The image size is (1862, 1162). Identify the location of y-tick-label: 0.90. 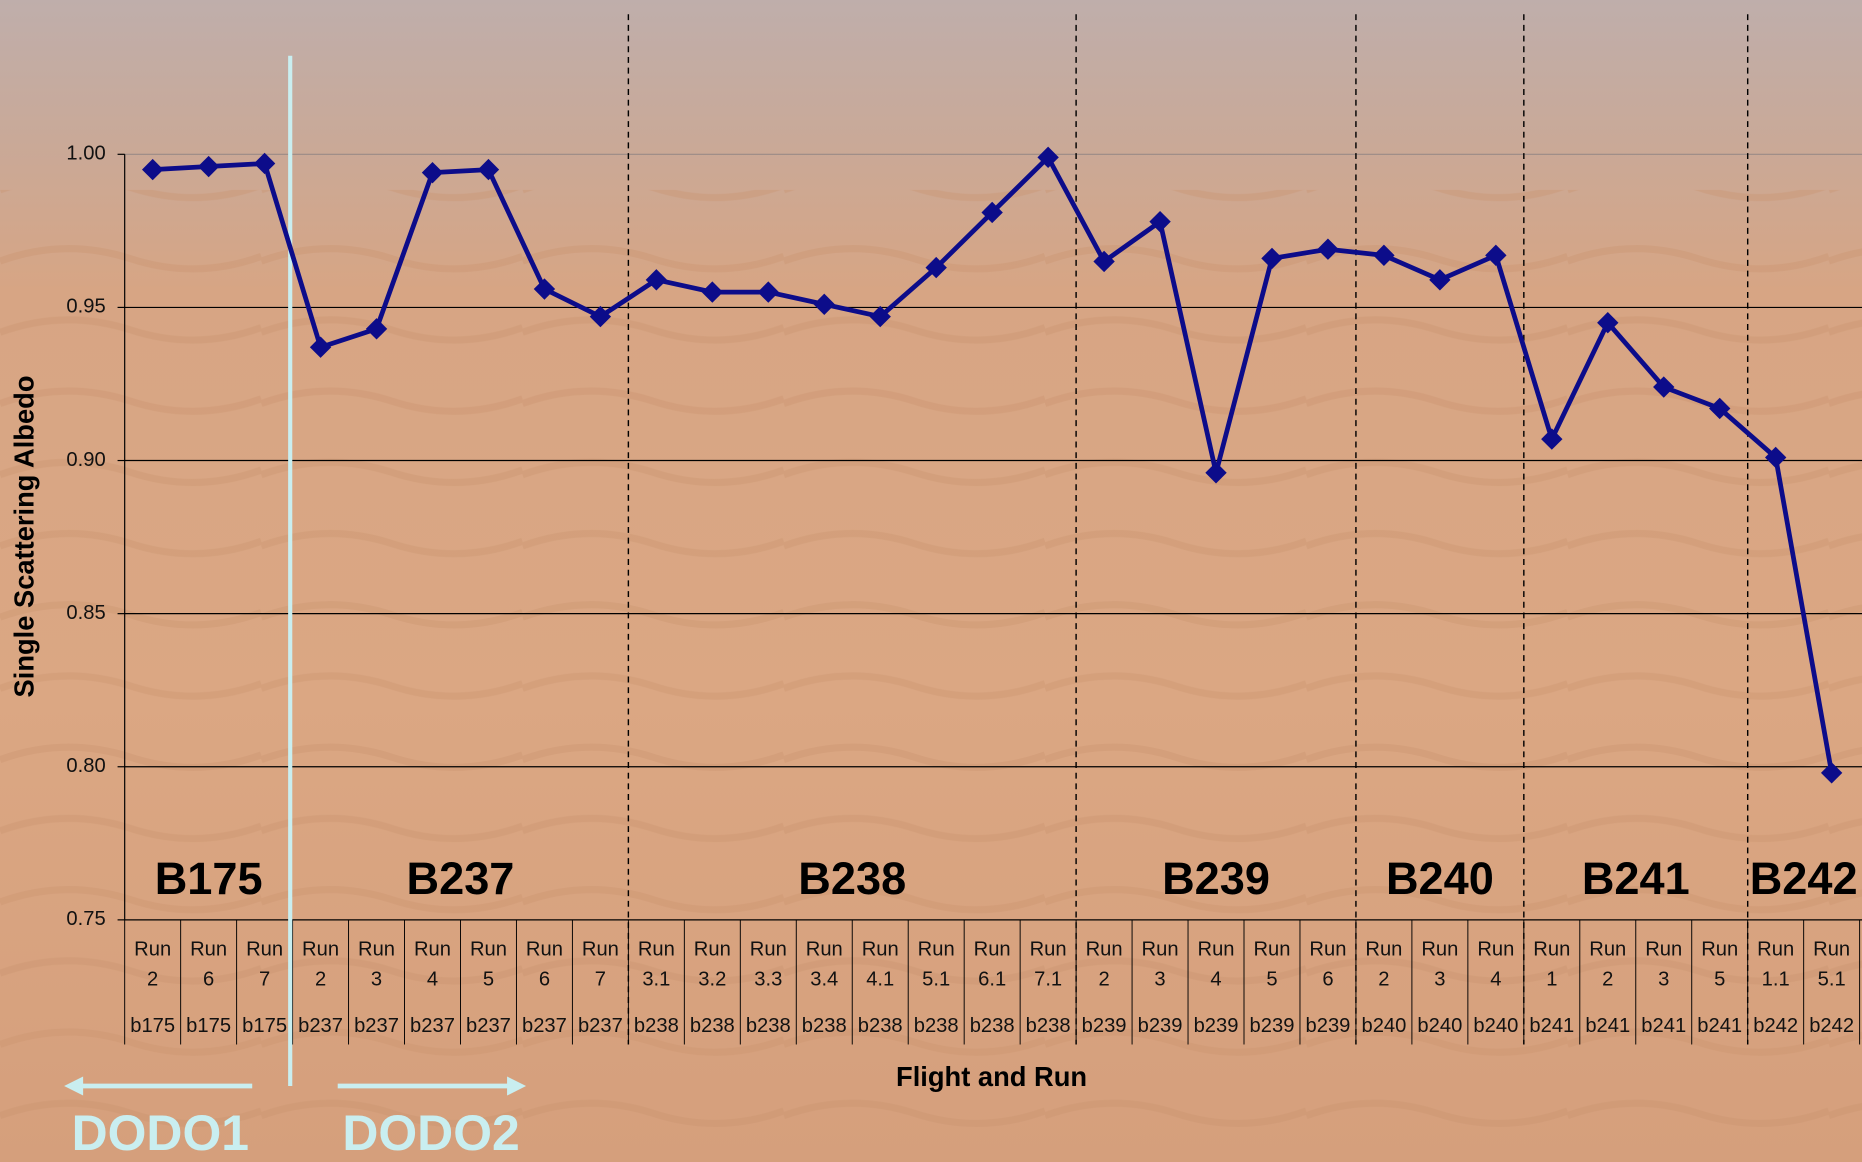
(85, 460).